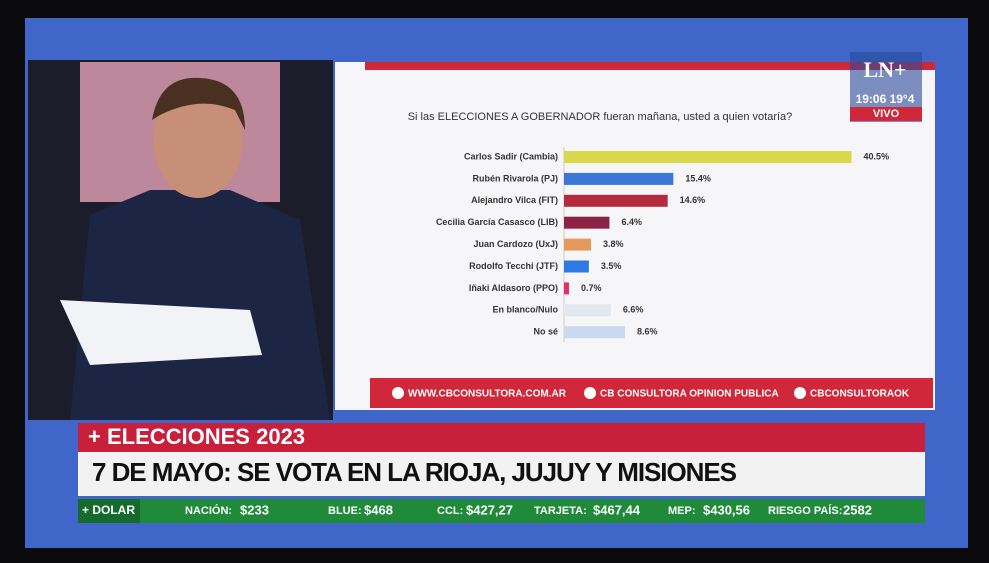 This screenshot has width=989, height=563. What do you see at coordinates (617, 509) in the screenshot?
I see `ticker-value: $467,44` at bounding box center [617, 509].